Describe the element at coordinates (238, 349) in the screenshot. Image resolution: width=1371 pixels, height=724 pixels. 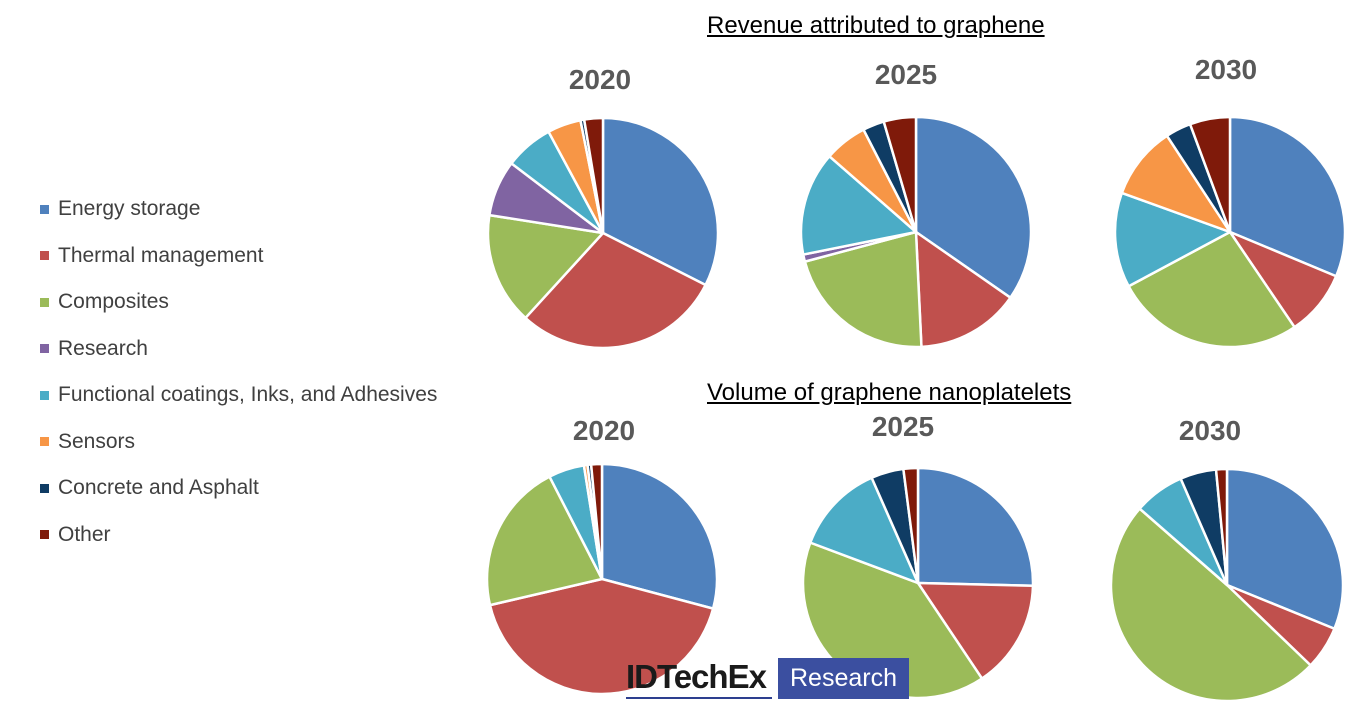
I see `legend-item-research: Research` at that location.